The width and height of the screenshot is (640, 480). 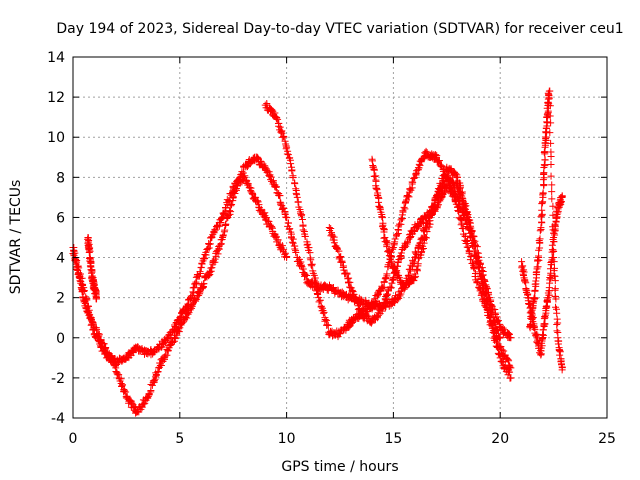 I want to click on y-tick-label: 2, so click(x=60, y=299).